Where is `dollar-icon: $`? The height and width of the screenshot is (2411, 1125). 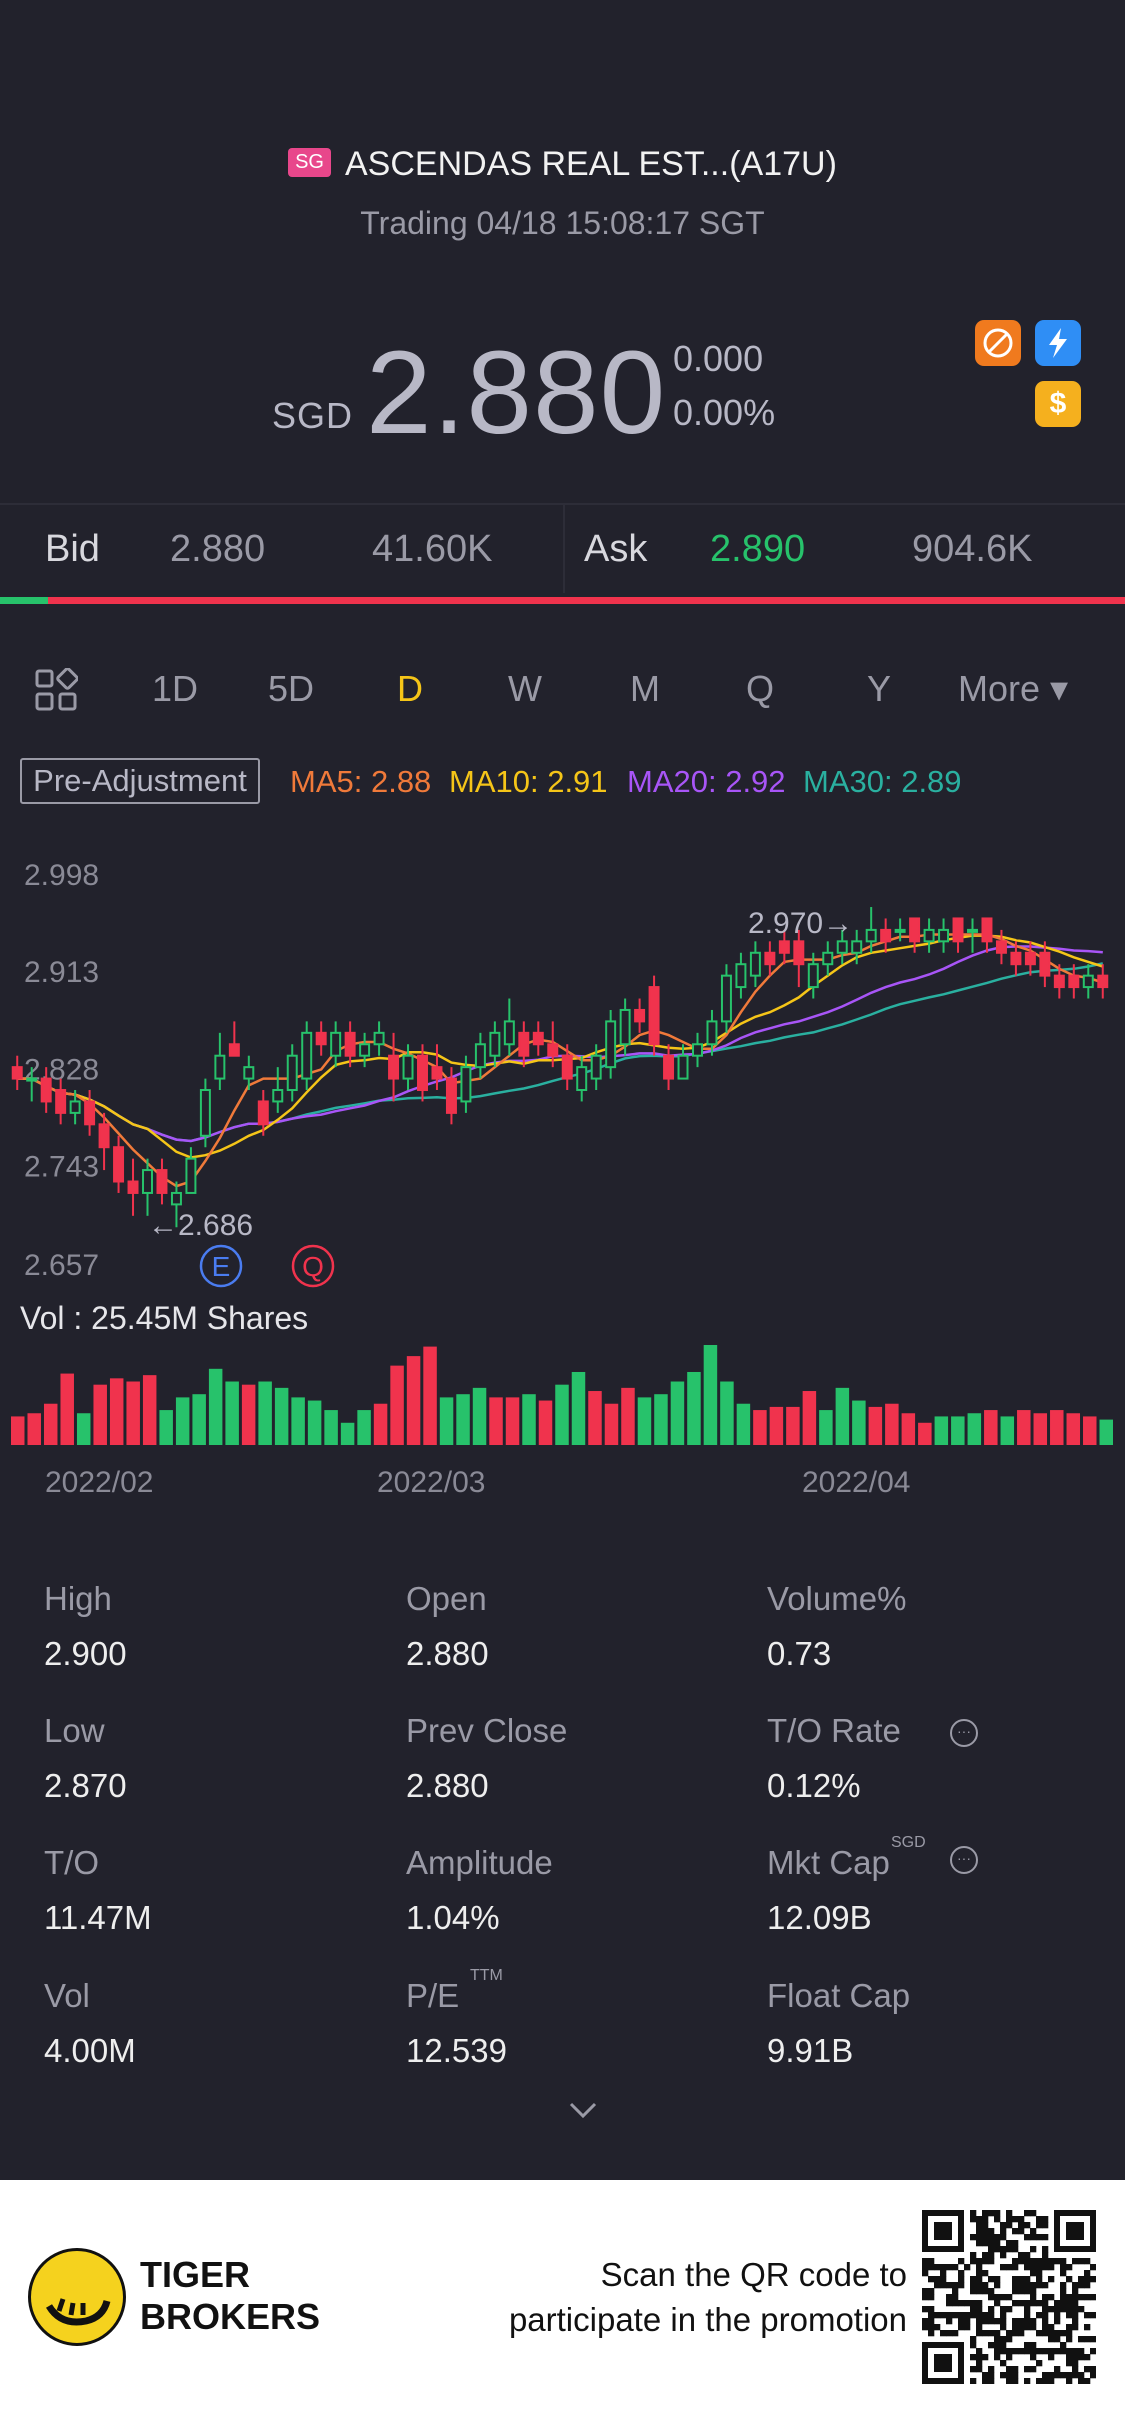 dollar-icon: $ is located at coordinates (1058, 404).